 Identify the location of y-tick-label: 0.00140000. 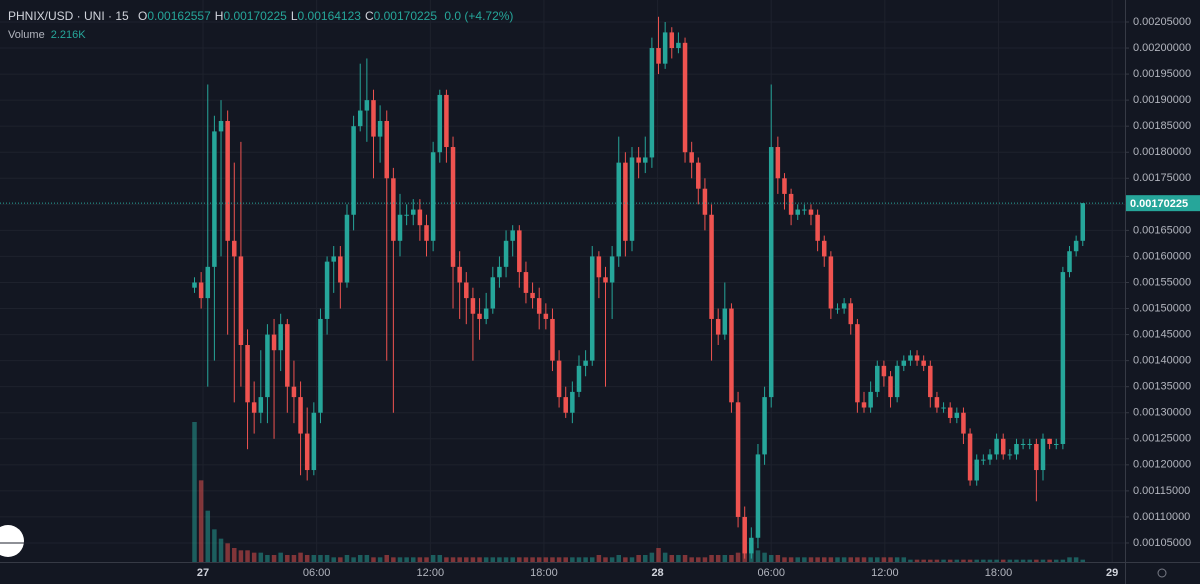
(1162, 361).